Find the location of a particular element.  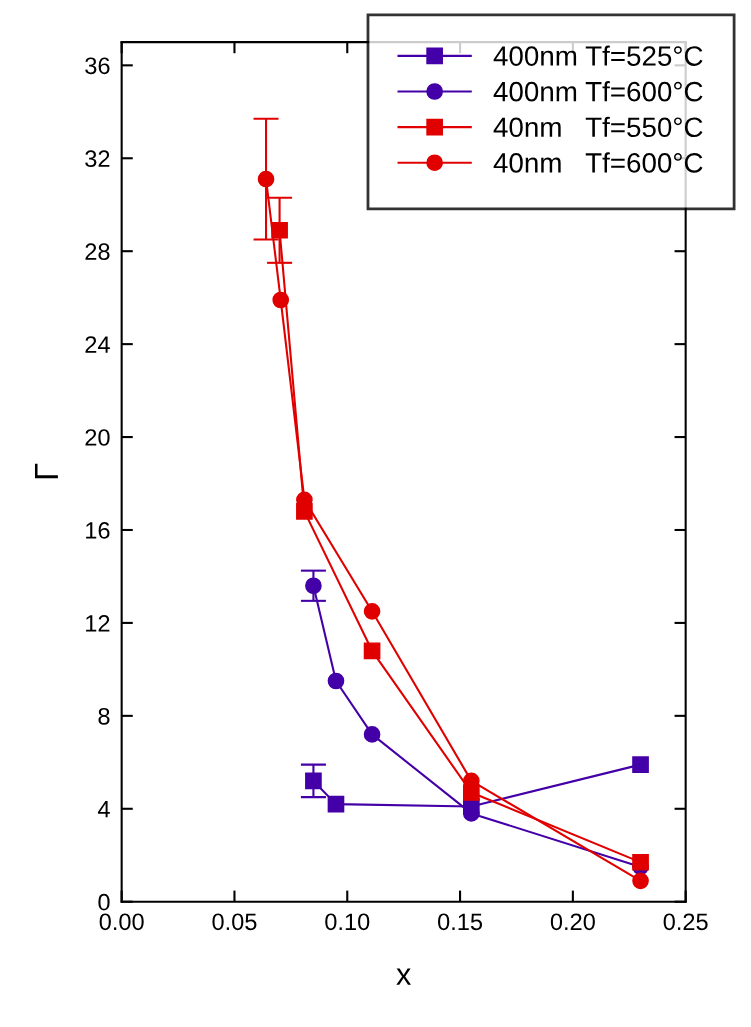

y-tick-label: 32 is located at coordinates (97, 159).